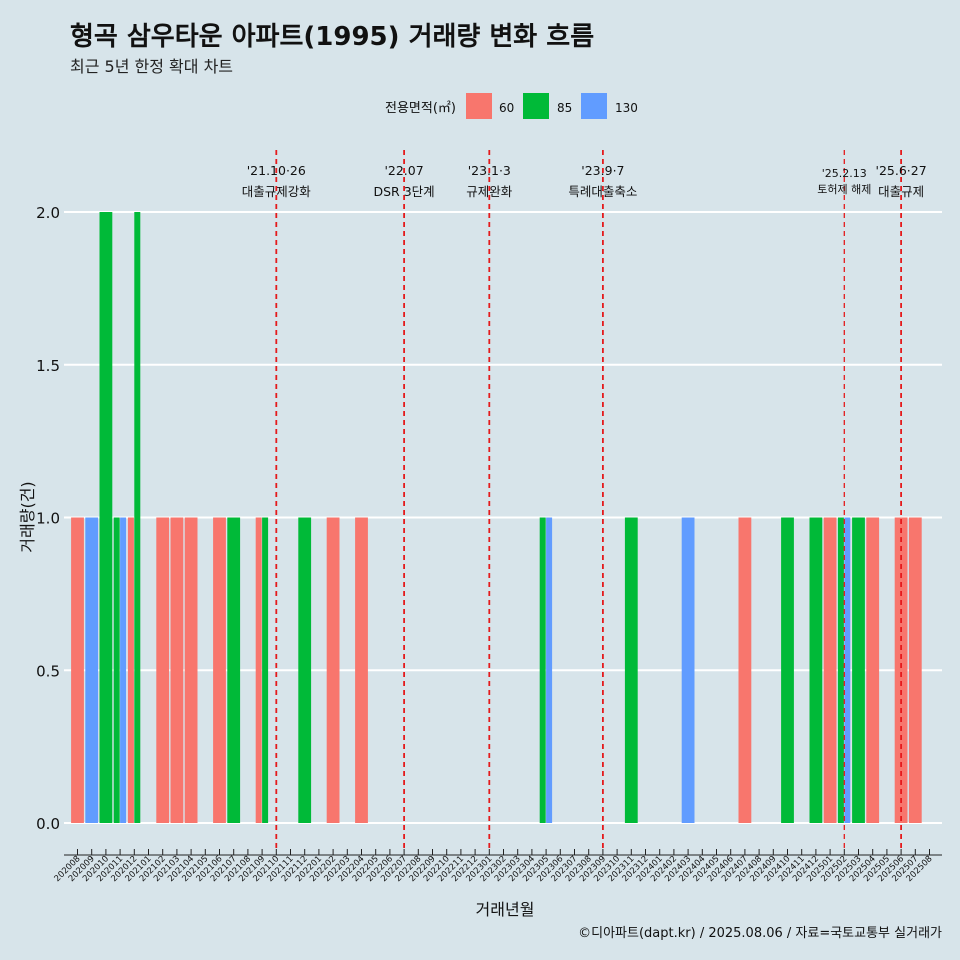 The image size is (960, 960). What do you see at coordinates (332, 37) in the screenshot?
I see `chart-title: 형곡 삼우타운 아파트(1995) 거래량 변화 흐름` at bounding box center [332, 37].